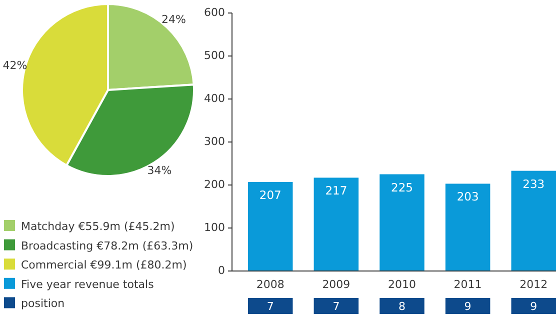  Describe the element at coordinates (214, 227) in the screenshot. I see `y-tick-label: 100` at that location.